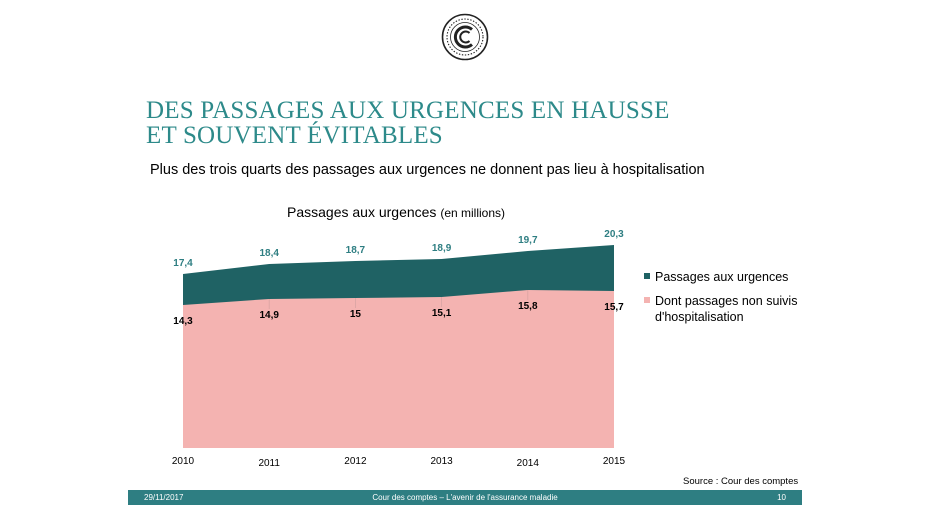 The height and width of the screenshot is (520, 925). Describe the element at coordinates (528, 240) in the screenshot. I see `data-label-total-2014: 19,7` at that location.